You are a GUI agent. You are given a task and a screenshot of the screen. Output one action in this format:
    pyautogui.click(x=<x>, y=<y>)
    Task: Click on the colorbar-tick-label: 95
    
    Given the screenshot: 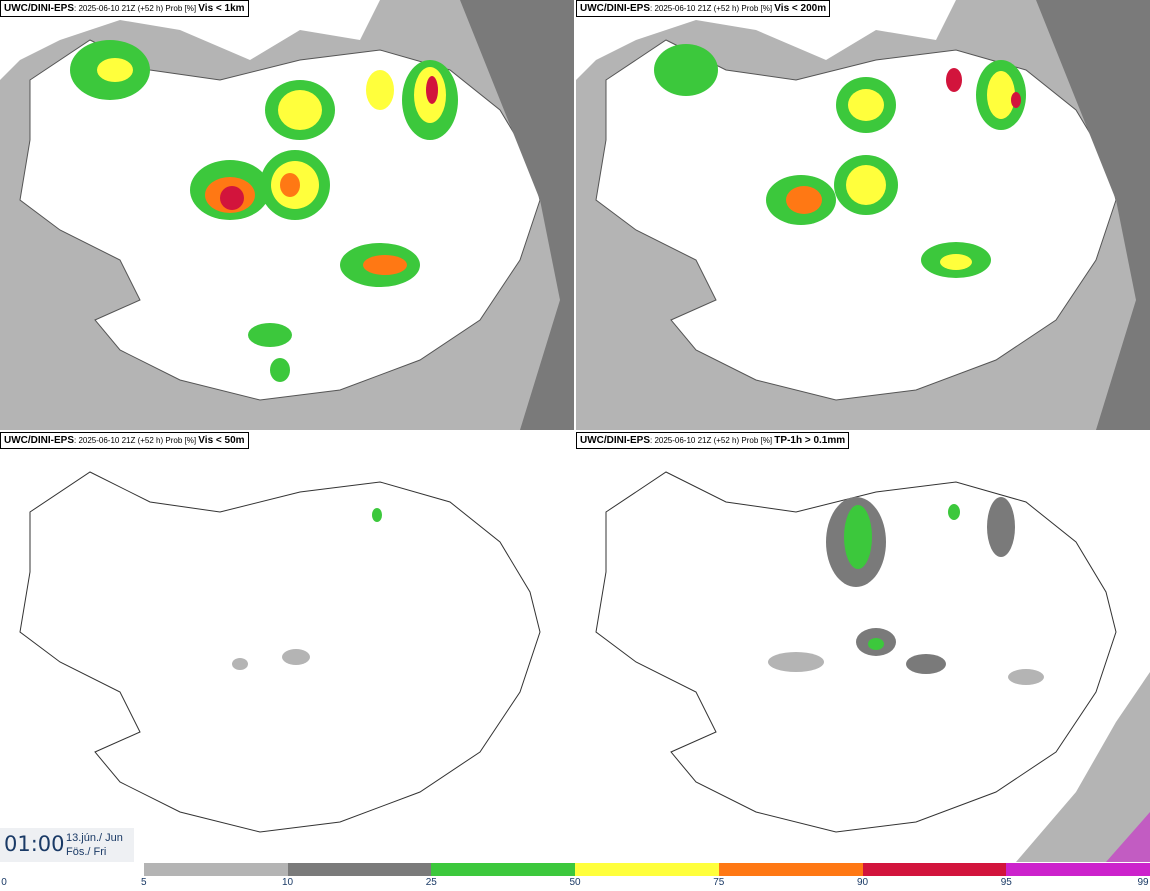 What is the action you would take?
    pyautogui.click(x=1006, y=882)
    